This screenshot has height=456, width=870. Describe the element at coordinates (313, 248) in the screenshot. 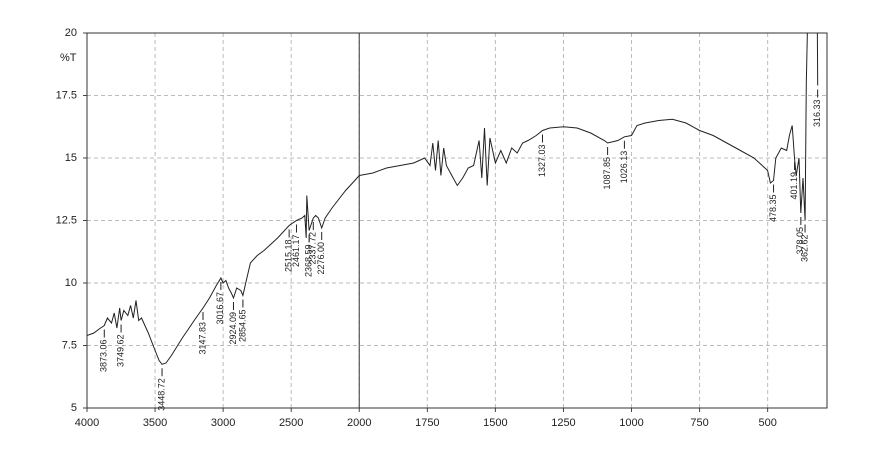

I see `peak-label: 2337.72` at that location.